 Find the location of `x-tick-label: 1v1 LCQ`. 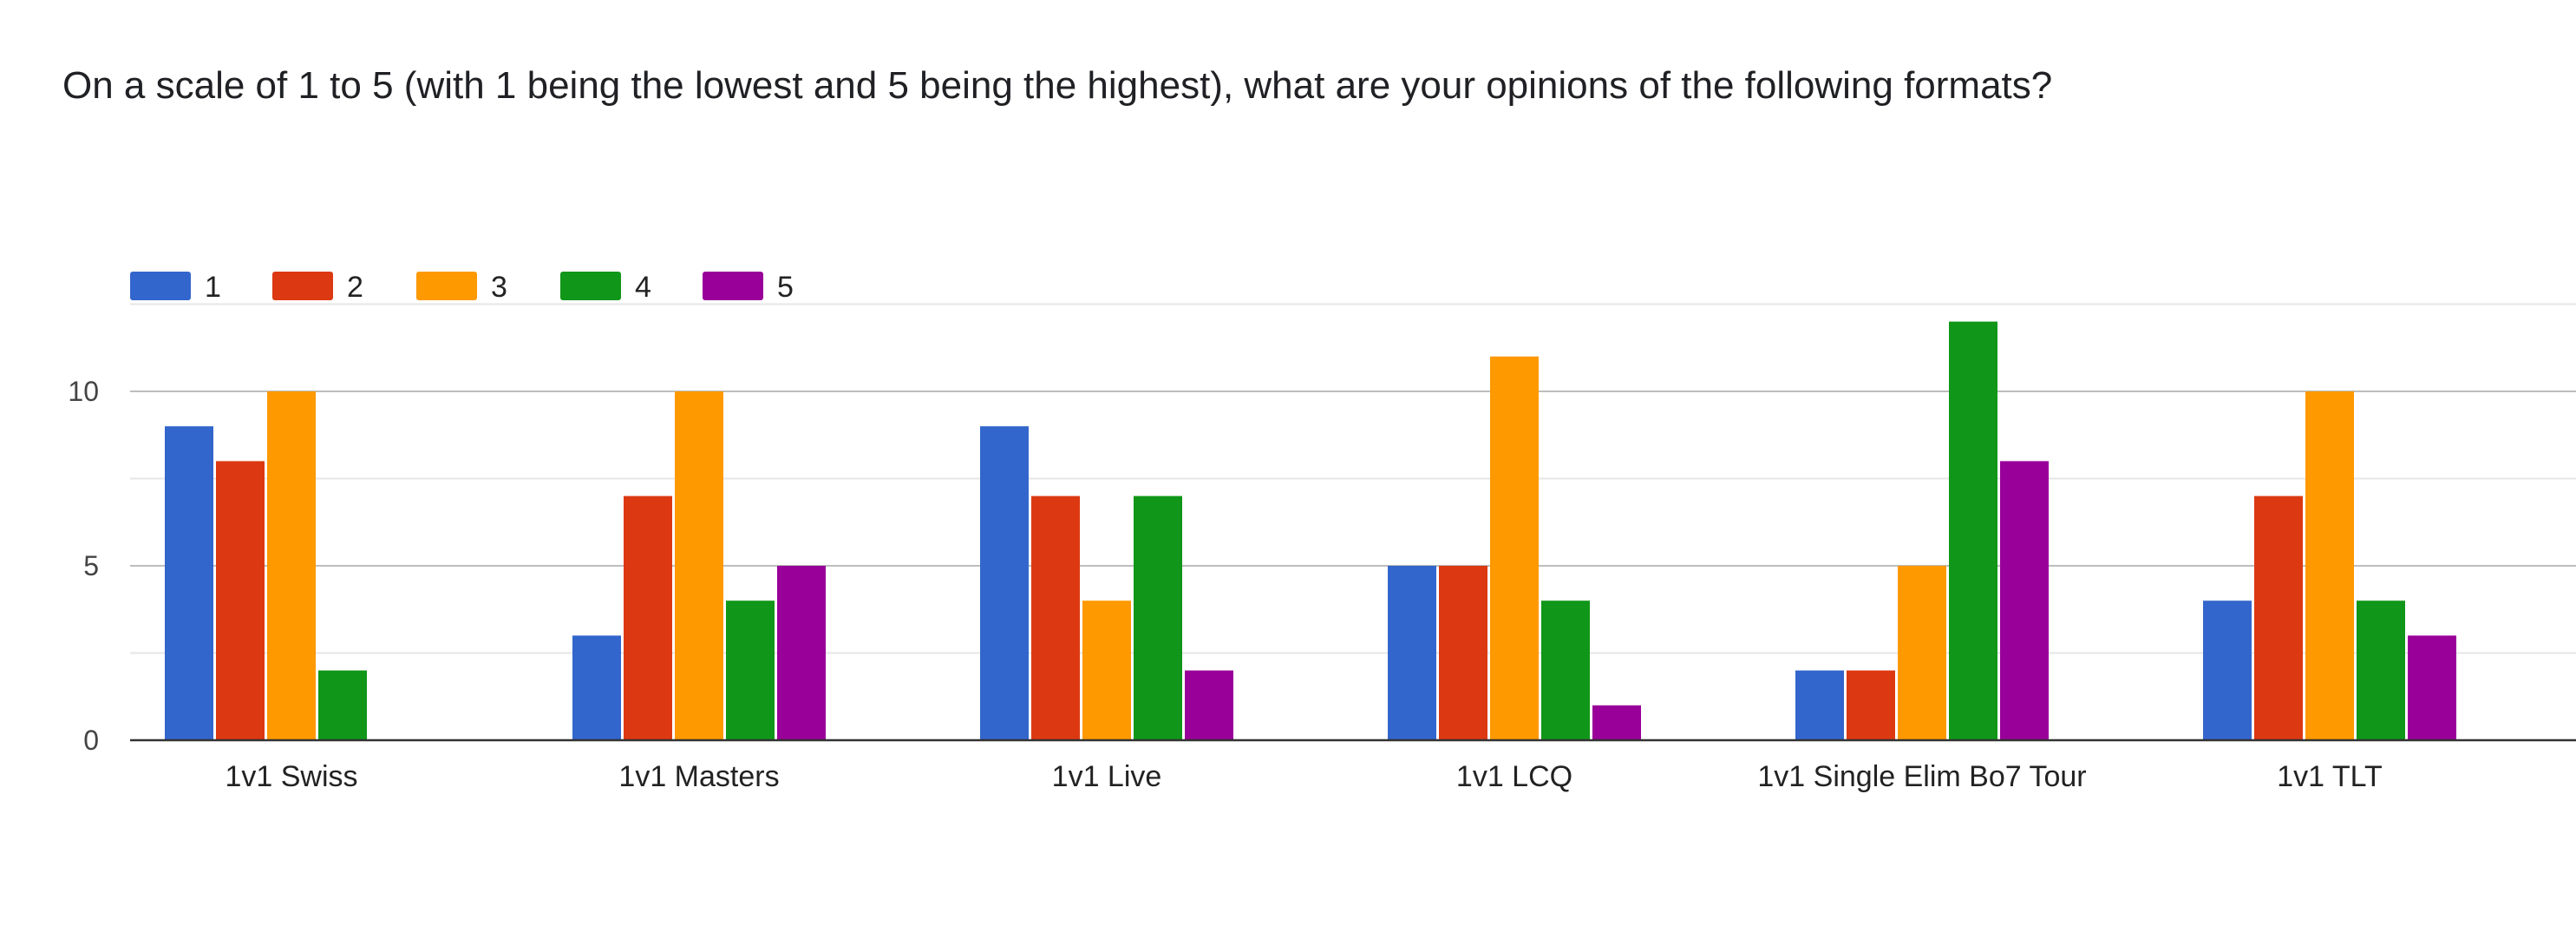

x-tick-label: 1v1 LCQ is located at coordinates (1514, 776).